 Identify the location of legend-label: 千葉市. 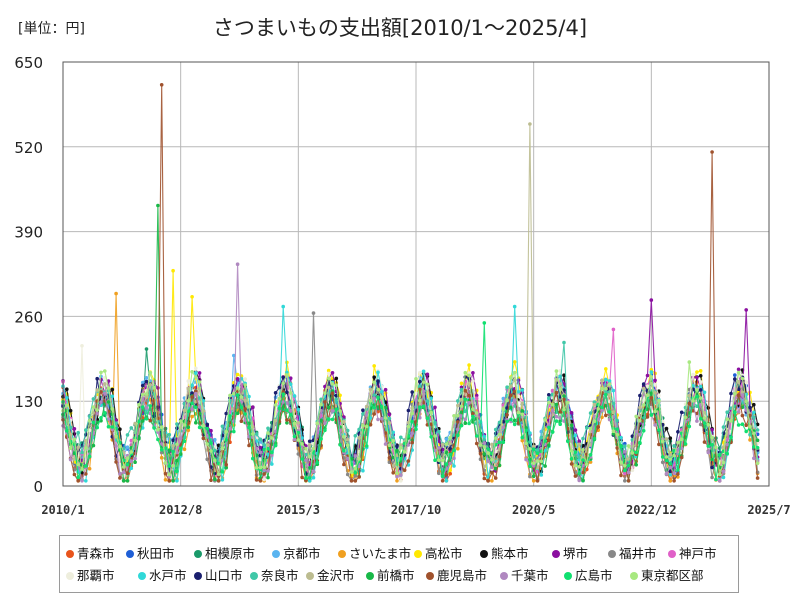
(530, 575).